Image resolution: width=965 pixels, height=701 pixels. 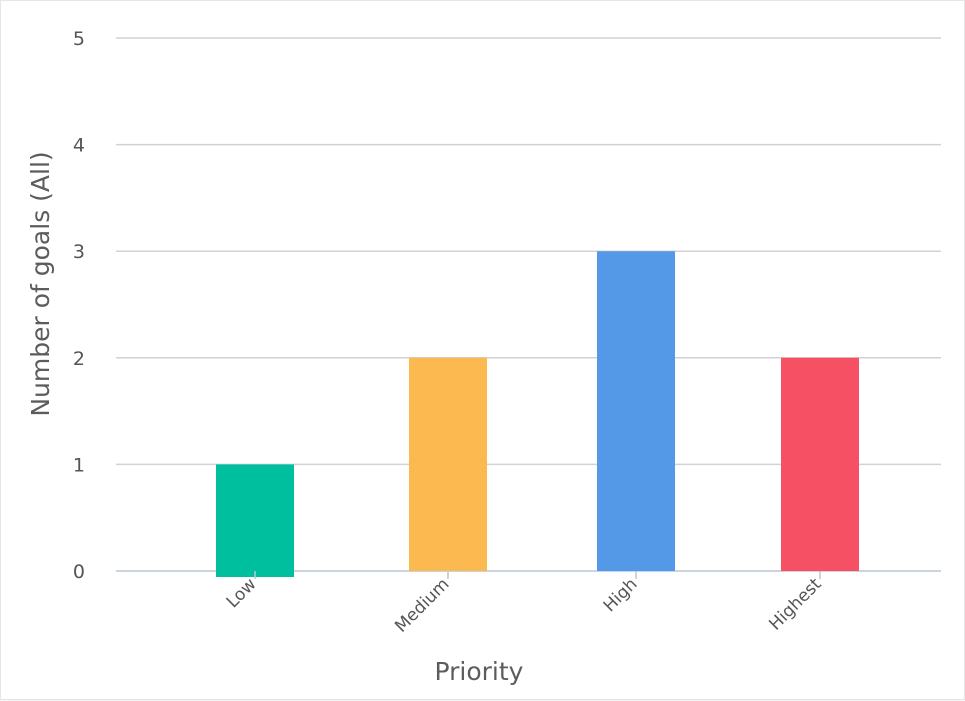 What do you see at coordinates (79, 305) in the screenshot?
I see `y-tick-labels: 0 1 2 3 4 5` at bounding box center [79, 305].